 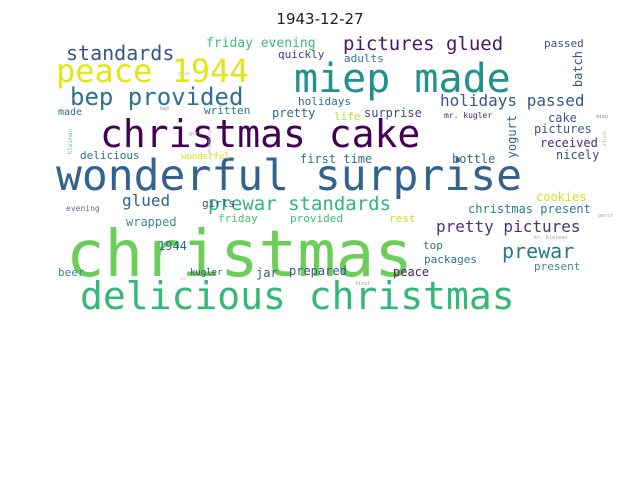 I want to click on cloud-word: nicely, so click(x=578, y=155).